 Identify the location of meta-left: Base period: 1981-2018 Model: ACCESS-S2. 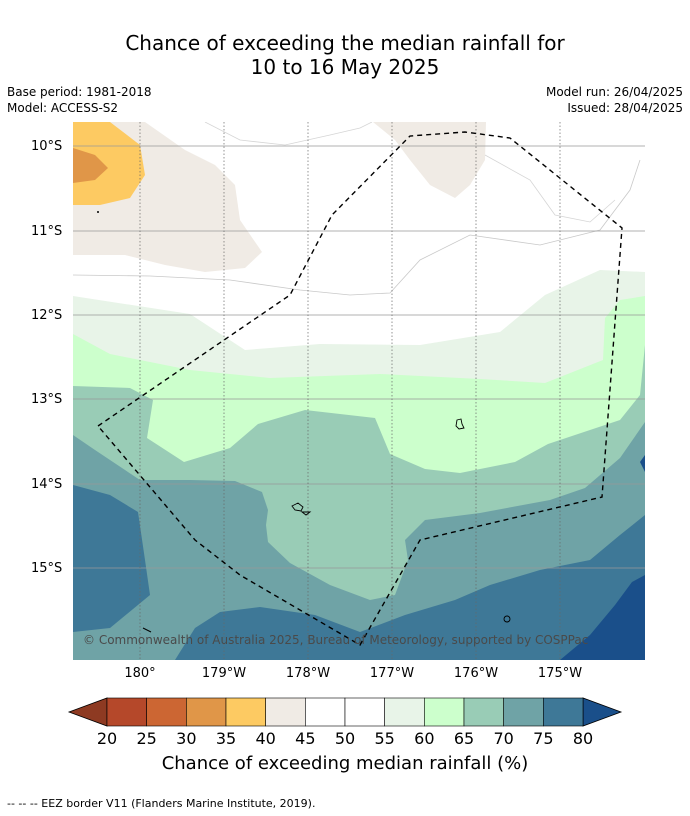
(79, 100).